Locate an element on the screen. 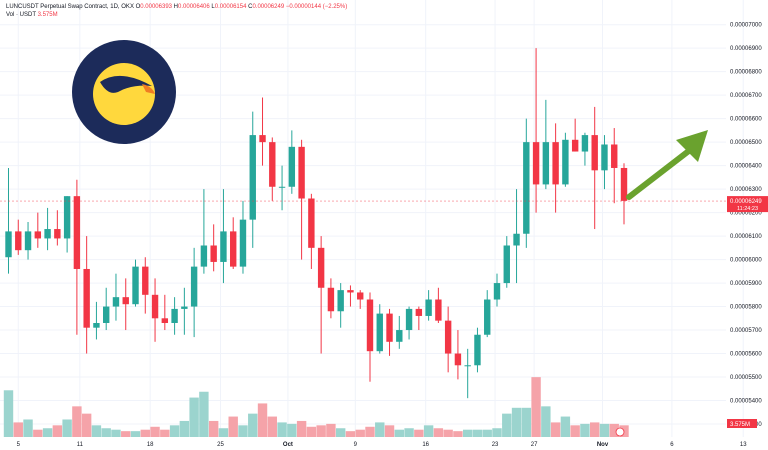 This screenshot has height=450, width=768. x-tick-label: 16 is located at coordinates (425, 445).